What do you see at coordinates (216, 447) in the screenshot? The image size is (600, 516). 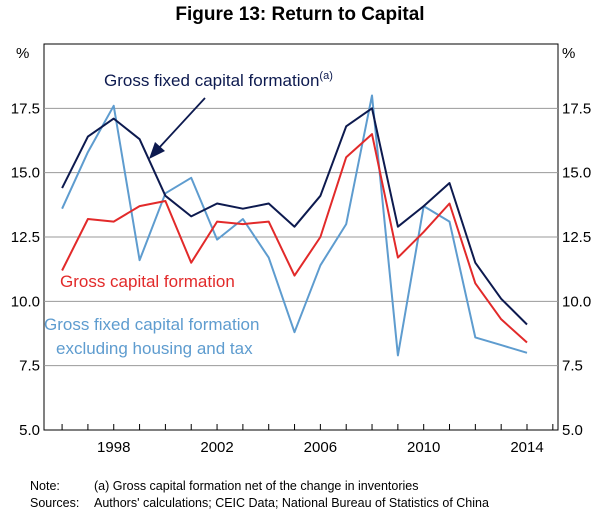 I see `x-tick-label: 2002` at bounding box center [216, 447].